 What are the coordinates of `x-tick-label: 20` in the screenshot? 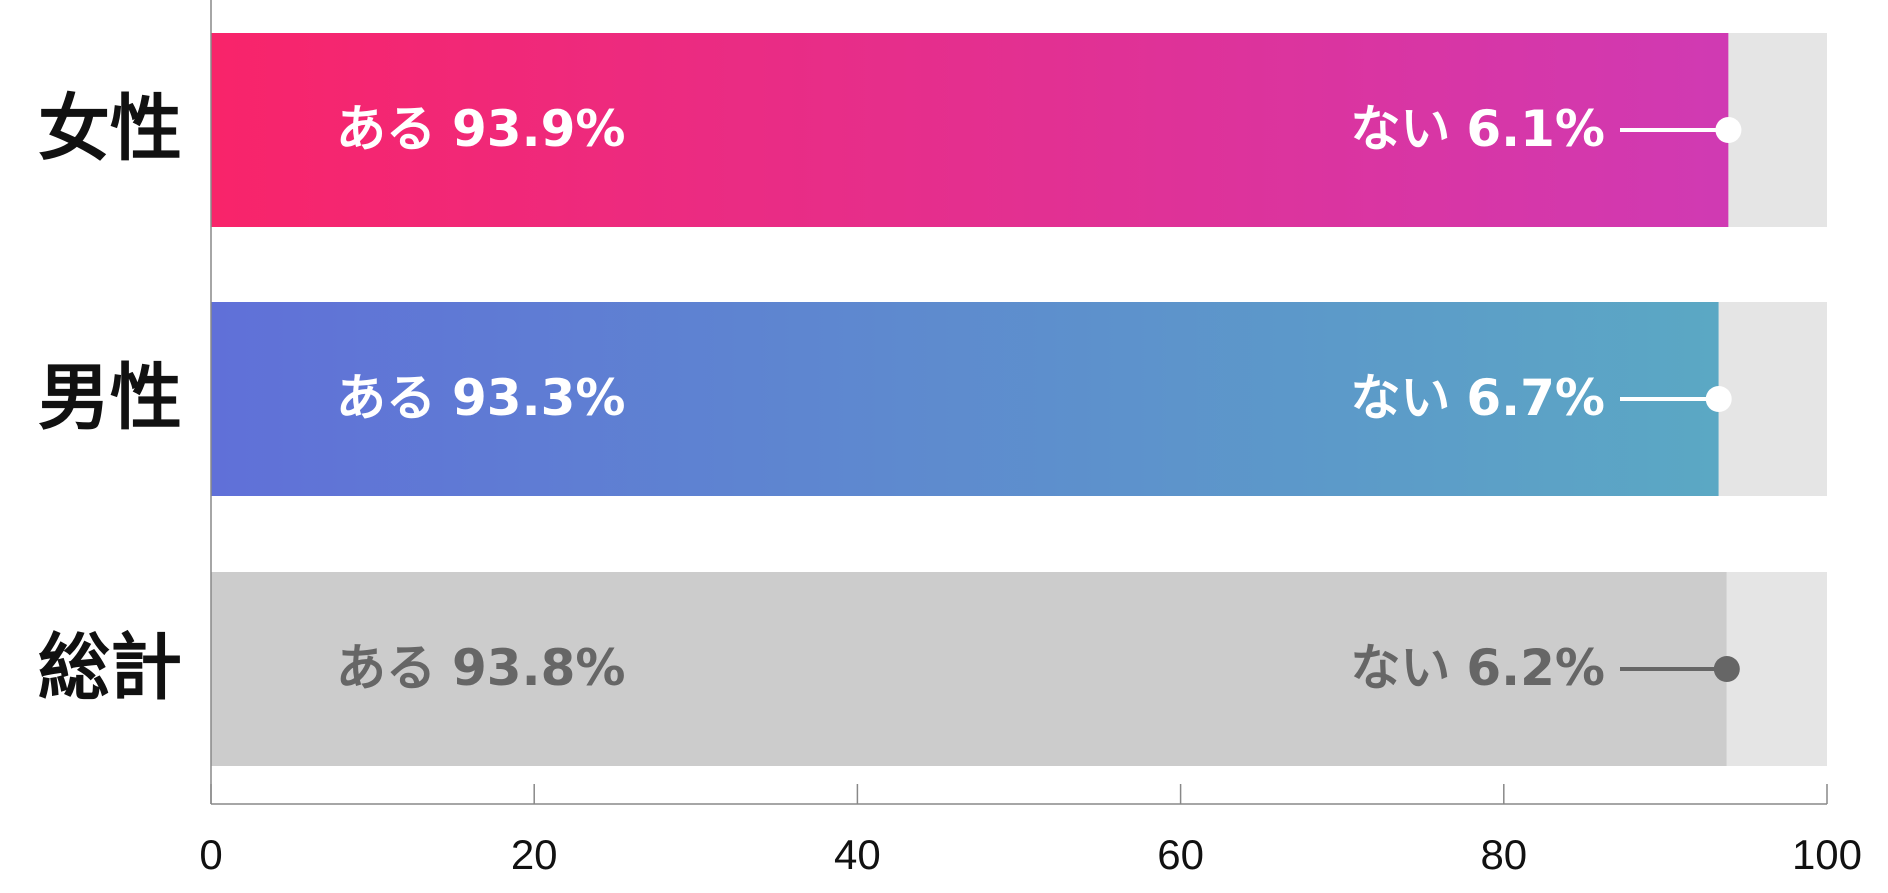 It's located at (534, 854).